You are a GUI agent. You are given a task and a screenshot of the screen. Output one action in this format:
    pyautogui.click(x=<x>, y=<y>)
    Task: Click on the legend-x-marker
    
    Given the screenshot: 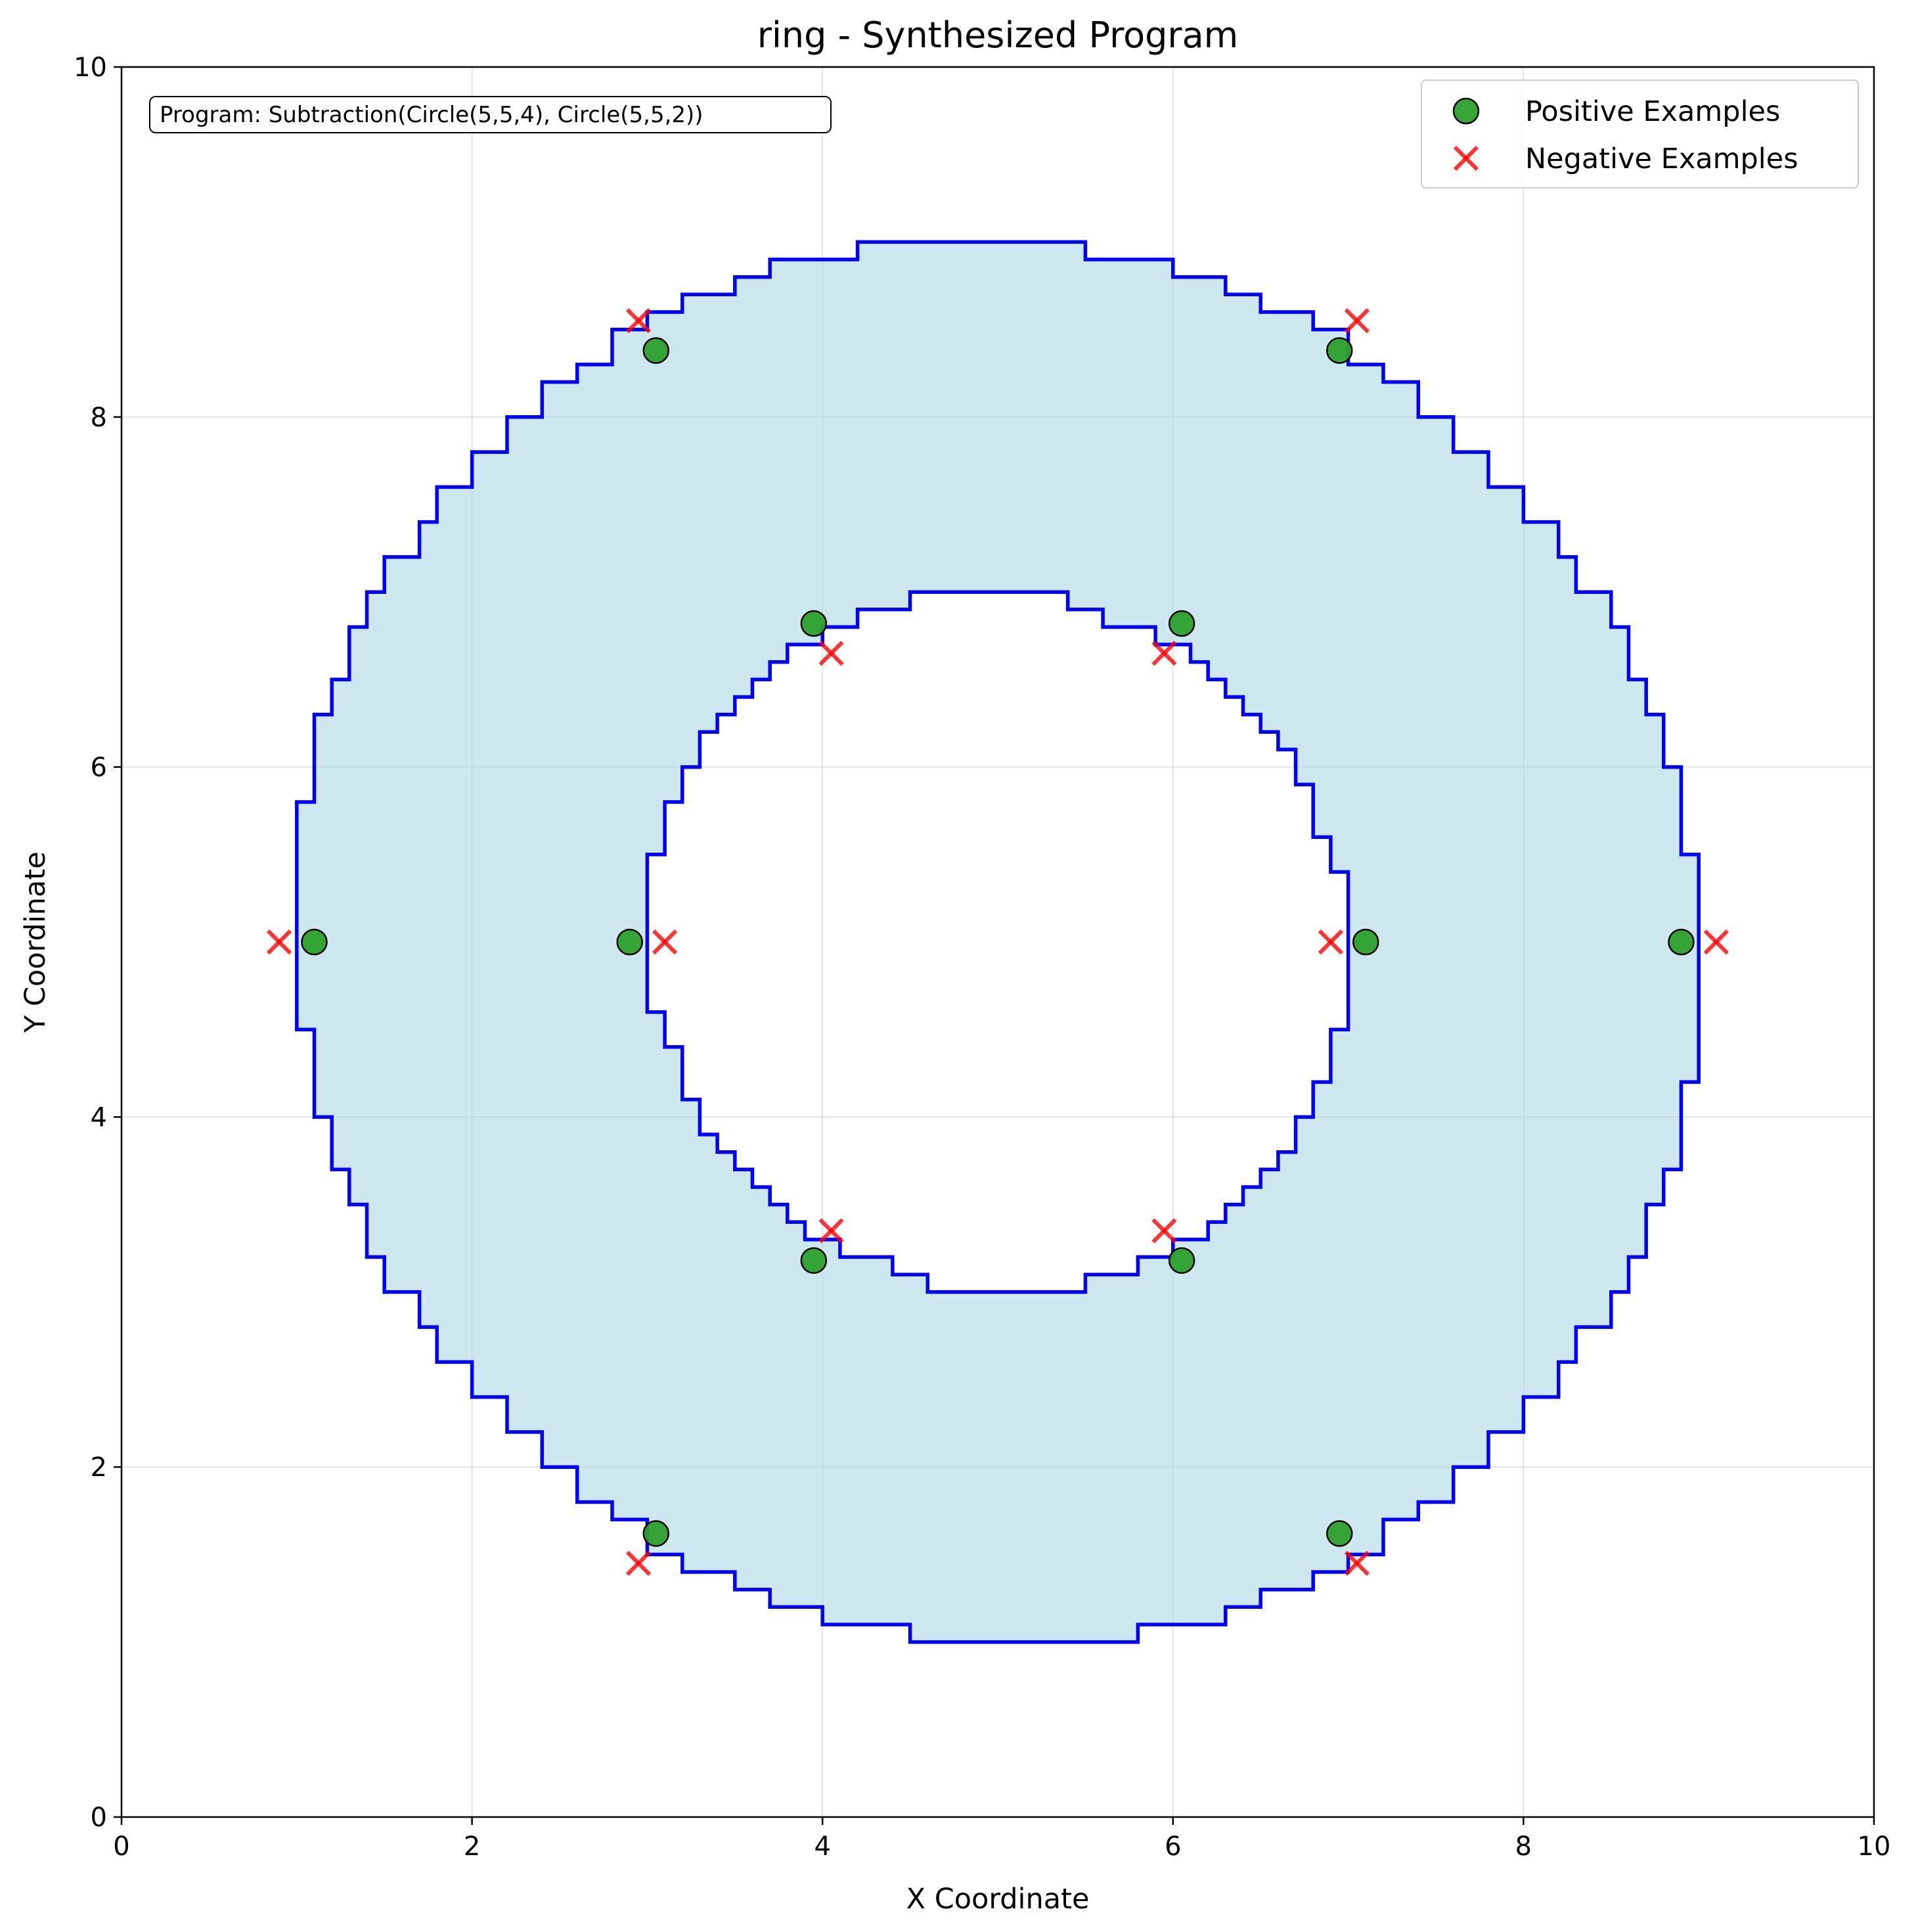 What is the action you would take?
    pyautogui.click(x=1466, y=158)
    